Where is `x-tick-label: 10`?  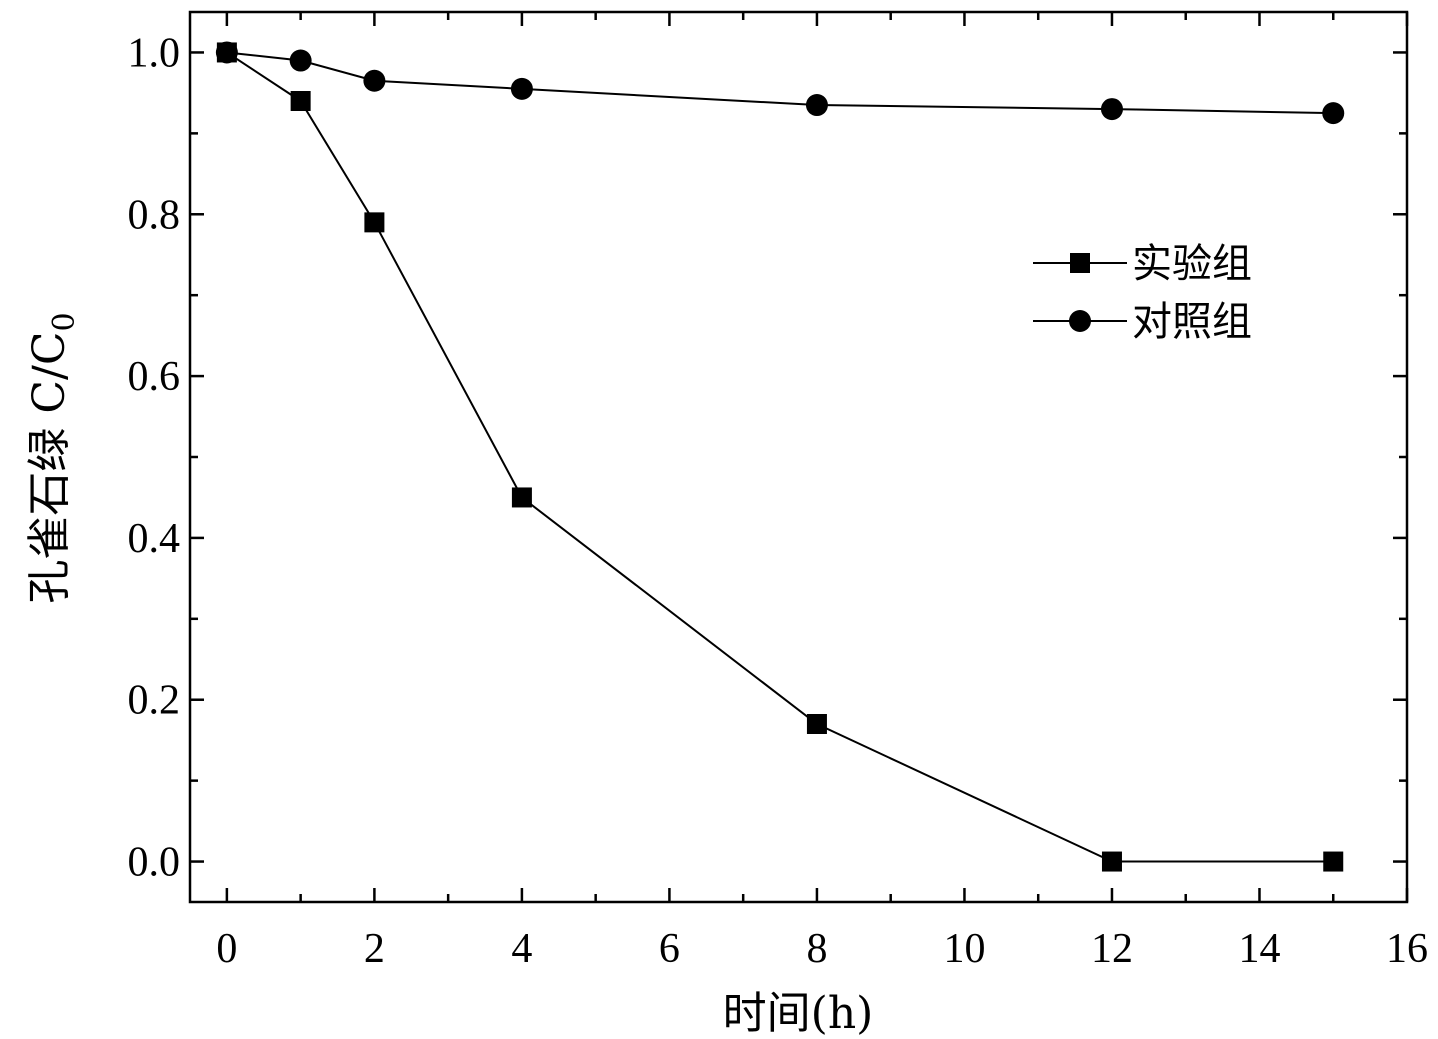
x-tick-label: 10 is located at coordinates (964, 949).